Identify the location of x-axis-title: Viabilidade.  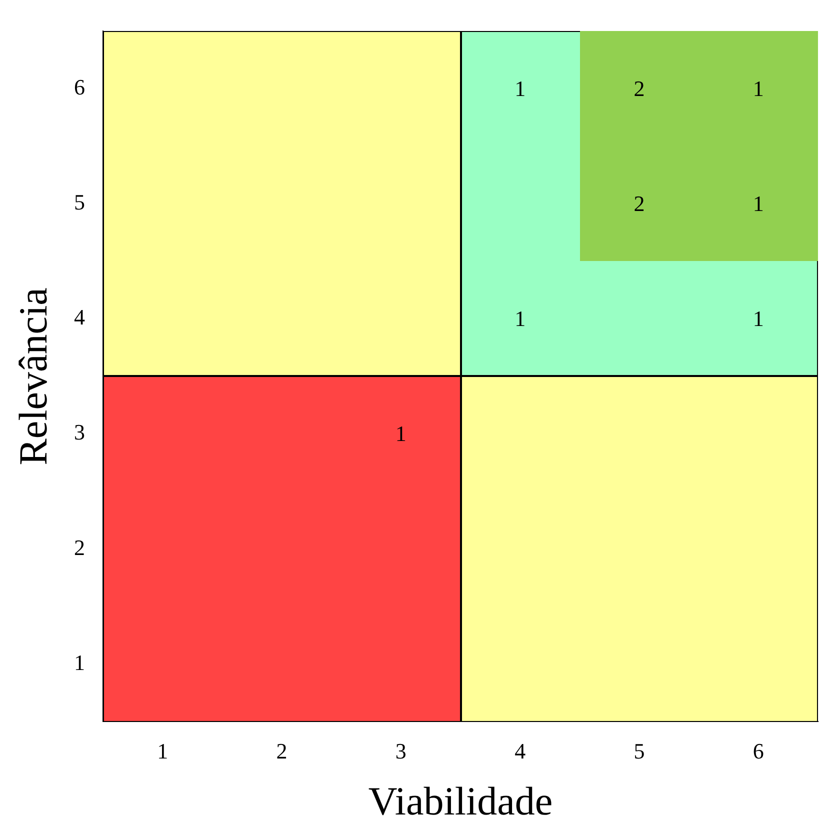
(460, 801).